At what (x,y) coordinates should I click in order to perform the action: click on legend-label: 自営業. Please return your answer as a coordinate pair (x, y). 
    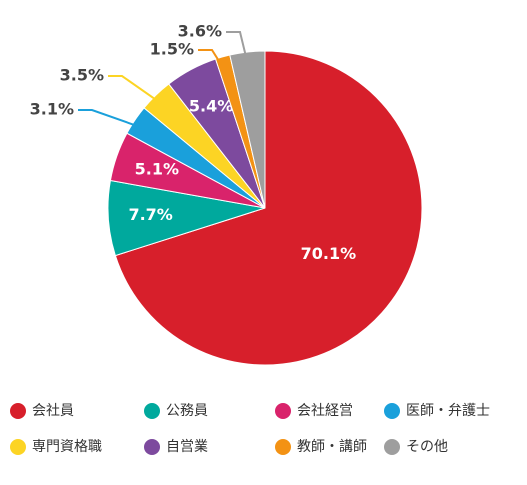
    Looking at the image, I should click on (187, 447).